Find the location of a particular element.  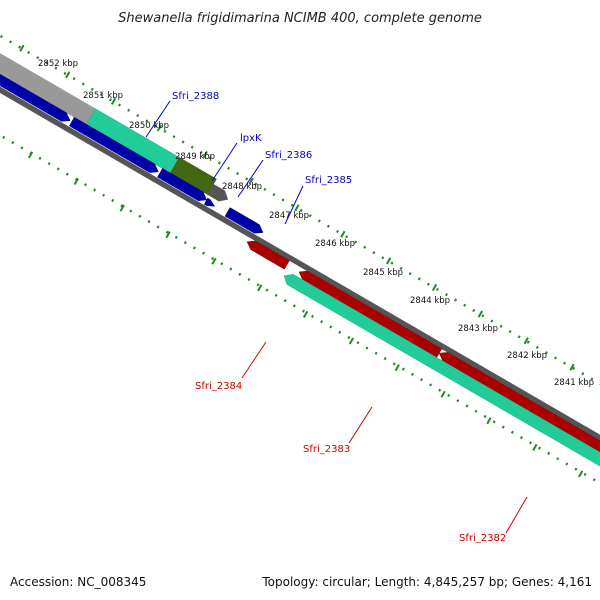

accession-text: Accession: NC_008345 is located at coordinates (78, 582).